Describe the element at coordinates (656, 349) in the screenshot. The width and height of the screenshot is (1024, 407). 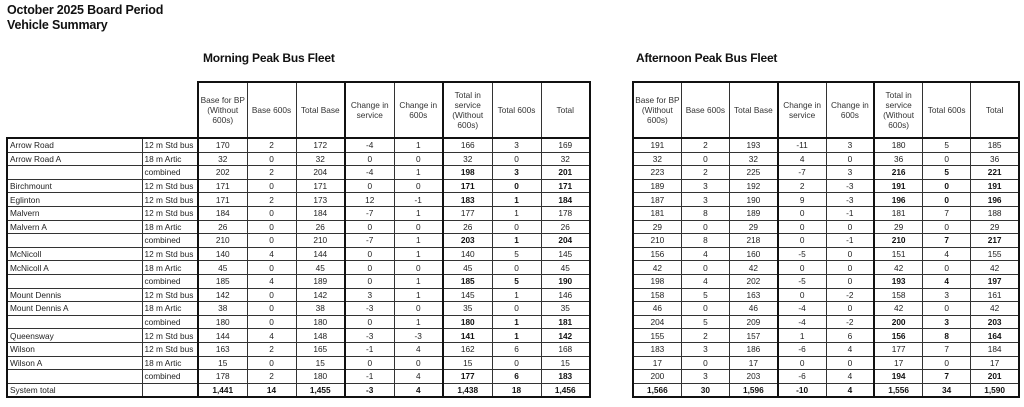
I see `cell-base-for-bp-without-600s: 183` at that location.